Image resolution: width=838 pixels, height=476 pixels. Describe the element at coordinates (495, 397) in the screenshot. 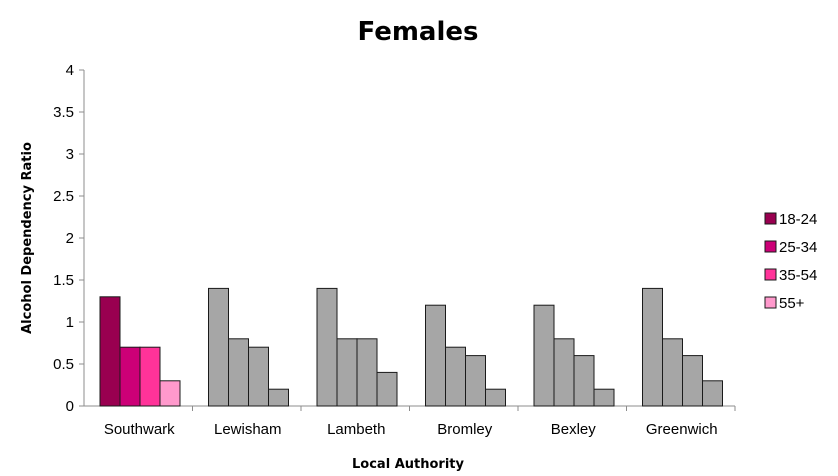

I see `bar-bromley-55plus` at that location.